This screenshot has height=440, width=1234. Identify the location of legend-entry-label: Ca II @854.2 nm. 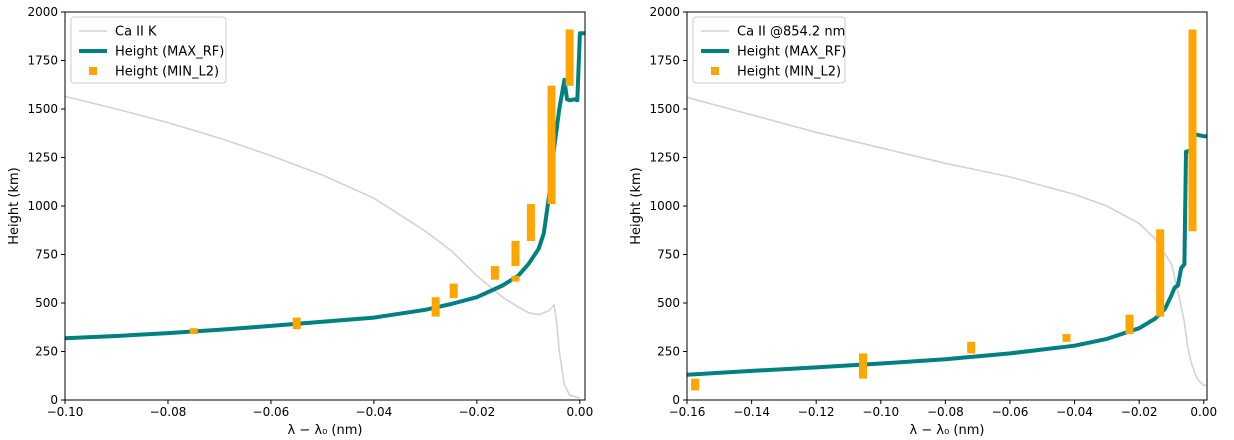
(791, 32).